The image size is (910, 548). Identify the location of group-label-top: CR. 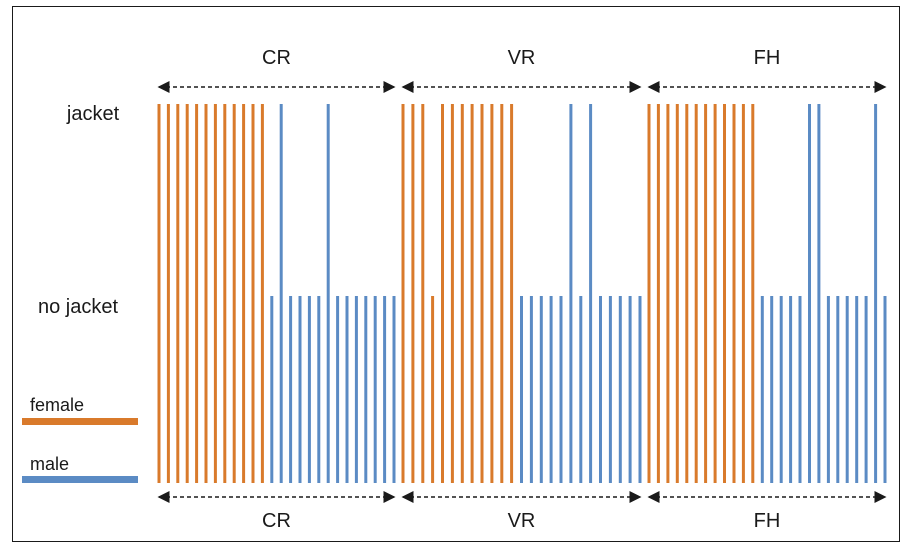
(276, 58).